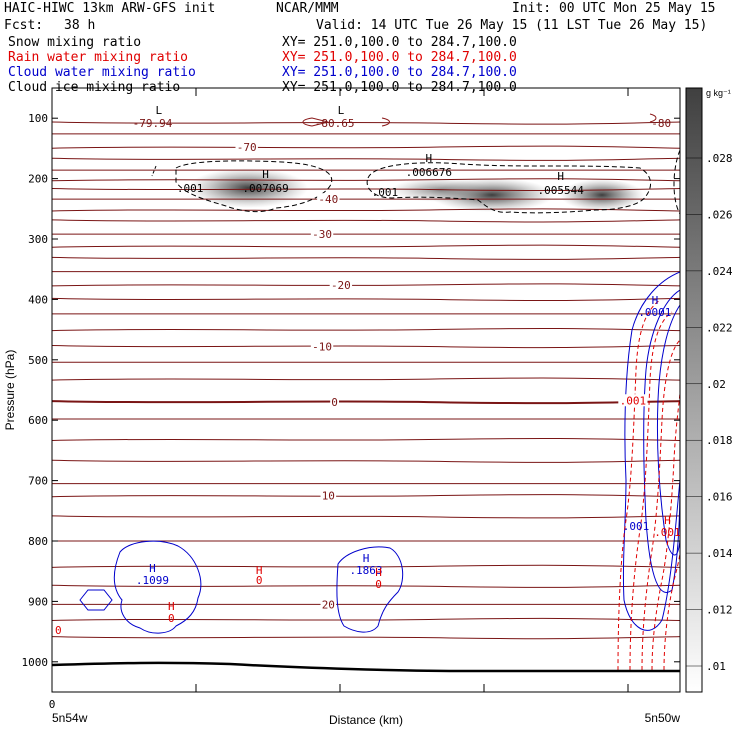 The height and width of the screenshot is (740, 740). What do you see at coordinates (719, 440) in the screenshot?
I see `colorbar-tick-label: .018` at bounding box center [719, 440].